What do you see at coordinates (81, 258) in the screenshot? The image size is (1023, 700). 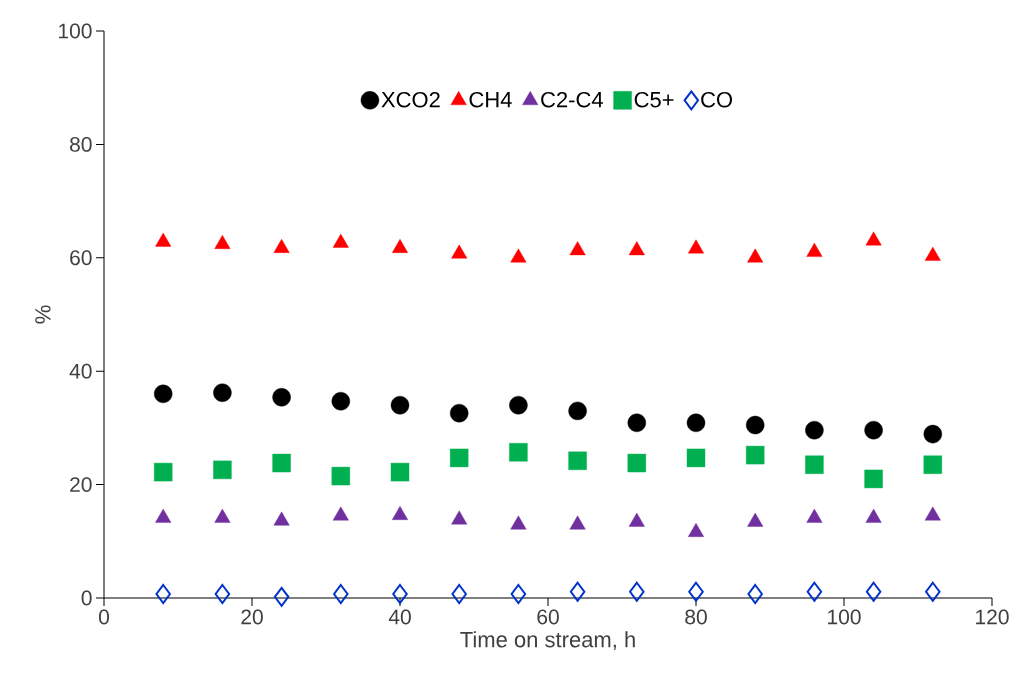 I see `y-tick-label: 60` at bounding box center [81, 258].